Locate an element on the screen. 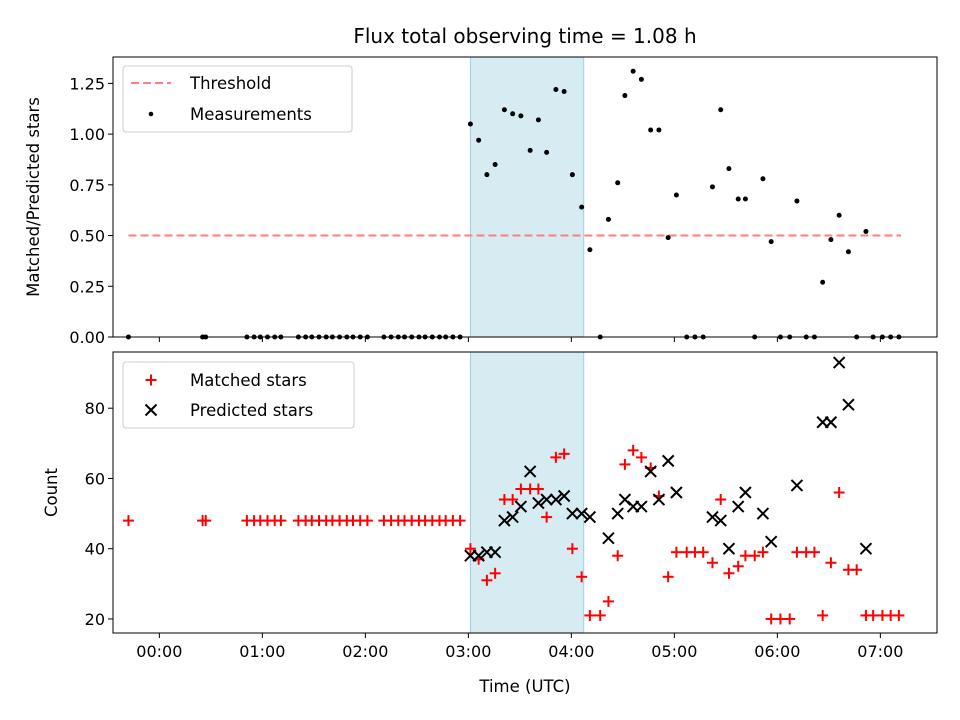 Image resolution: width=960 pixels, height=720 pixels. legend-matched-marker is located at coordinates (151, 380).